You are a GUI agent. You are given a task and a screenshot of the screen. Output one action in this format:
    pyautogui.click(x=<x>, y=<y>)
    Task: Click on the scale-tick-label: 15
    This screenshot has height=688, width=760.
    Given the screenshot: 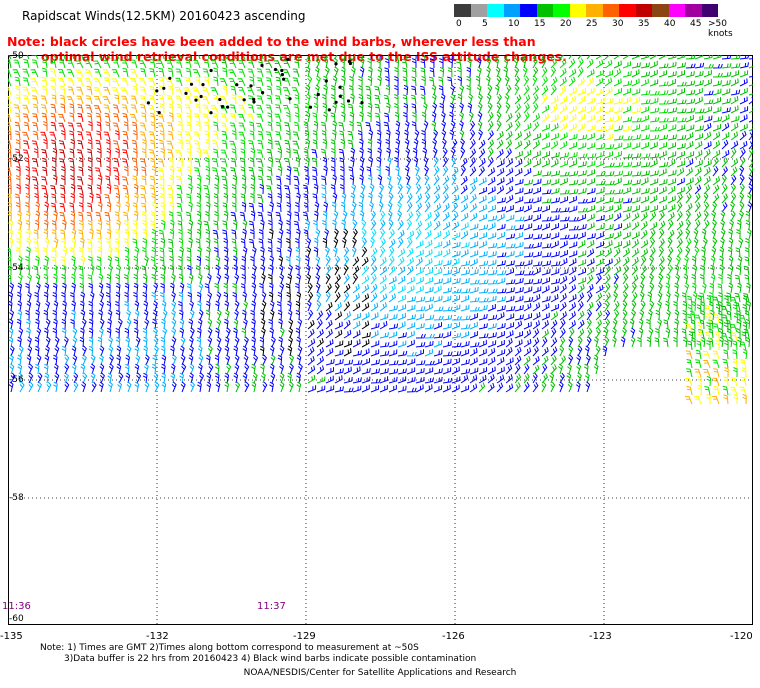 What is the action you would take?
    pyautogui.click(x=540, y=24)
    